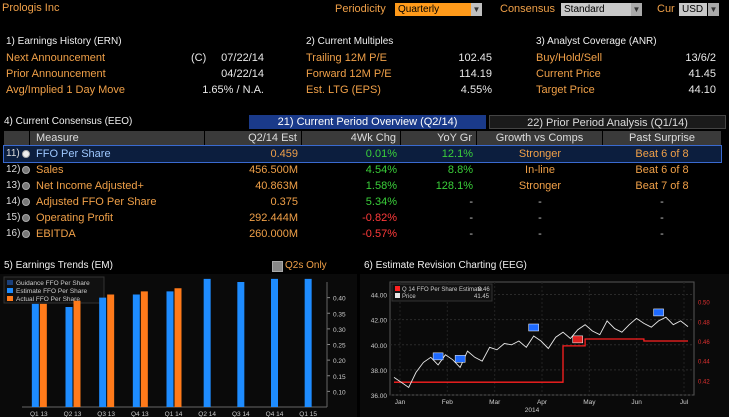 The height and width of the screenshot is (417, 729). What do you see at coordinates (379, 234) in the screenshot?
I see `row-chg: -0.57%` at bounding box center [379, 234].